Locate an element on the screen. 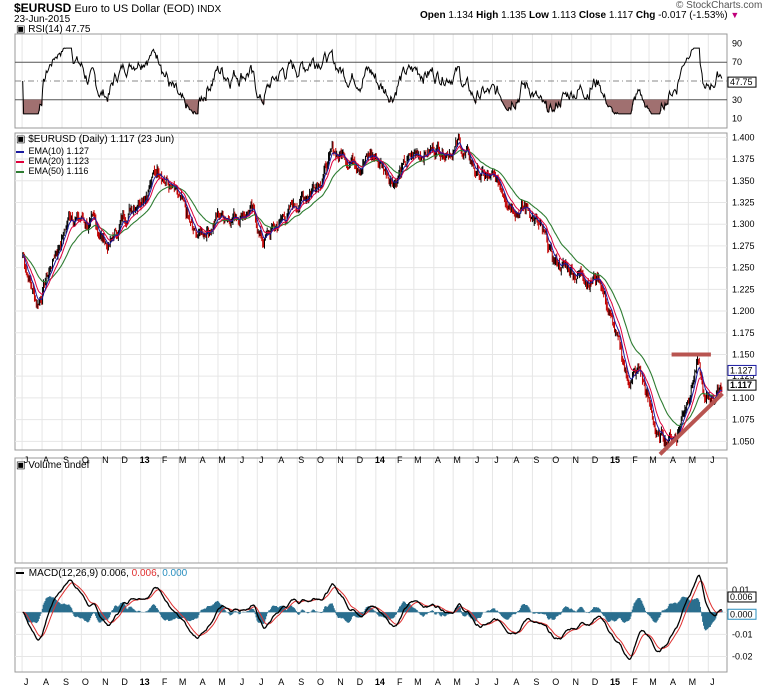 This screenshot has width=768, height=691. price-icon: ▣ is located at coordinates (21, 139).